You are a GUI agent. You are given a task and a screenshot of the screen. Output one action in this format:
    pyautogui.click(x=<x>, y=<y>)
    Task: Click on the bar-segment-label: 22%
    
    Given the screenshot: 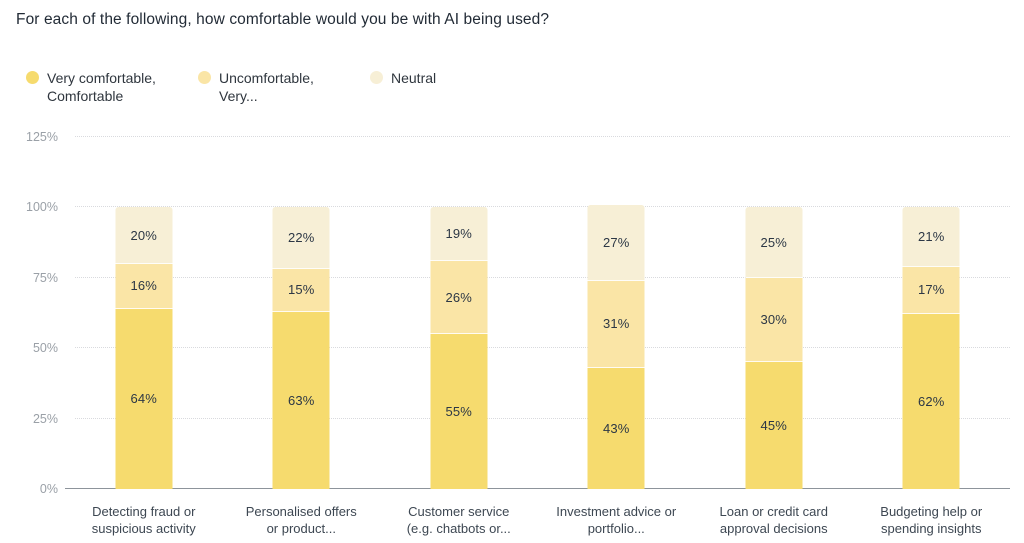 What is the action you would take?
    pyautogui.click(x=301, y=238)
    